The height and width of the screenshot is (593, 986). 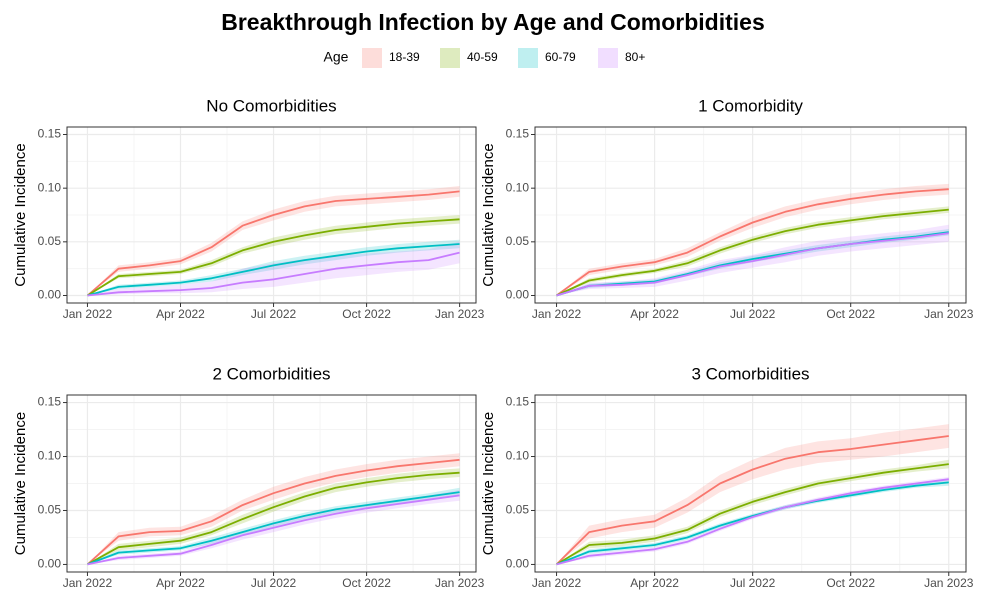 I want to click on legend-label: 60-79, so click(x=560, y=57).